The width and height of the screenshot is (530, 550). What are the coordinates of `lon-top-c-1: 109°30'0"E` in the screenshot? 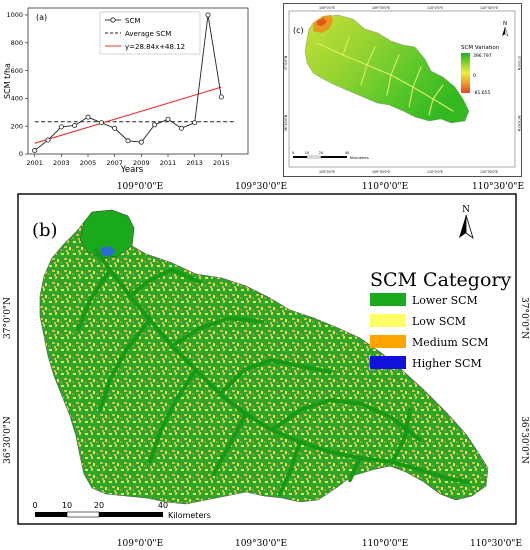 It's located at (381, 8).